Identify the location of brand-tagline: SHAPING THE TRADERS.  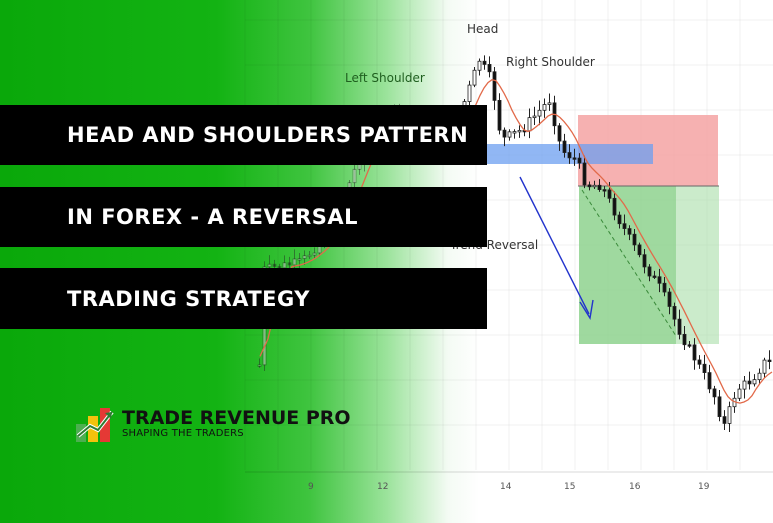
(183, 433).